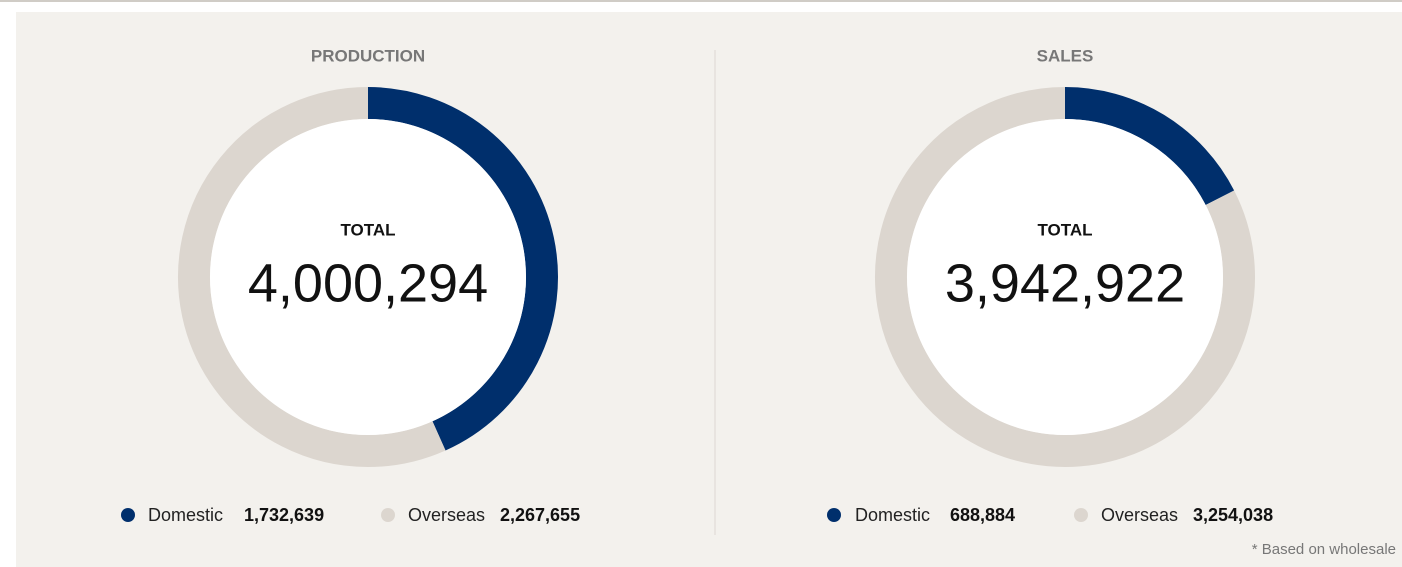 The height and width of the screenshot is (567, 1402). What do you see at coordinates (1324, 549) in the screenshot?
I see `footnote: * Based on wholesale` at bounding box center [1324, 549].